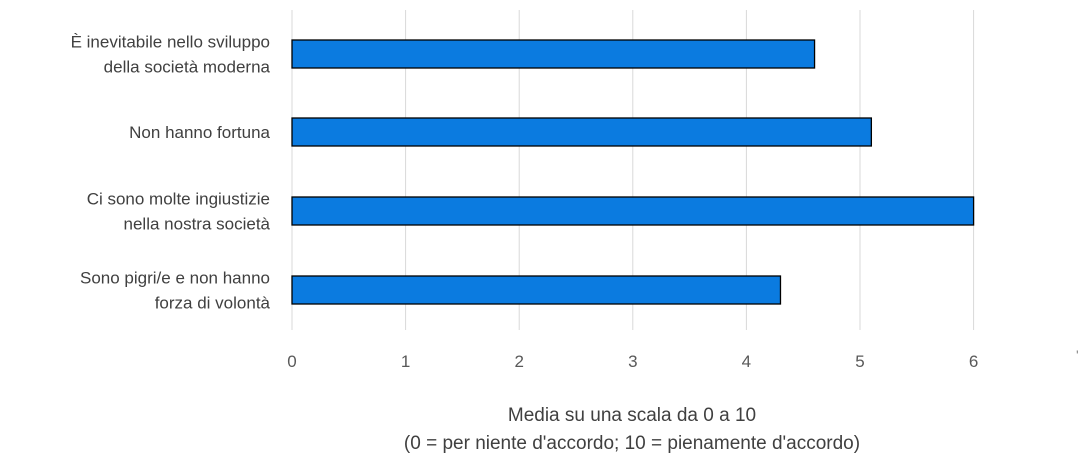 Image resolution: width=1082 pixels, height=462 pixels. Describe the element at coordinates (1077, 355) in the screenshot. I see `stray-tick-mark: '` at that location.